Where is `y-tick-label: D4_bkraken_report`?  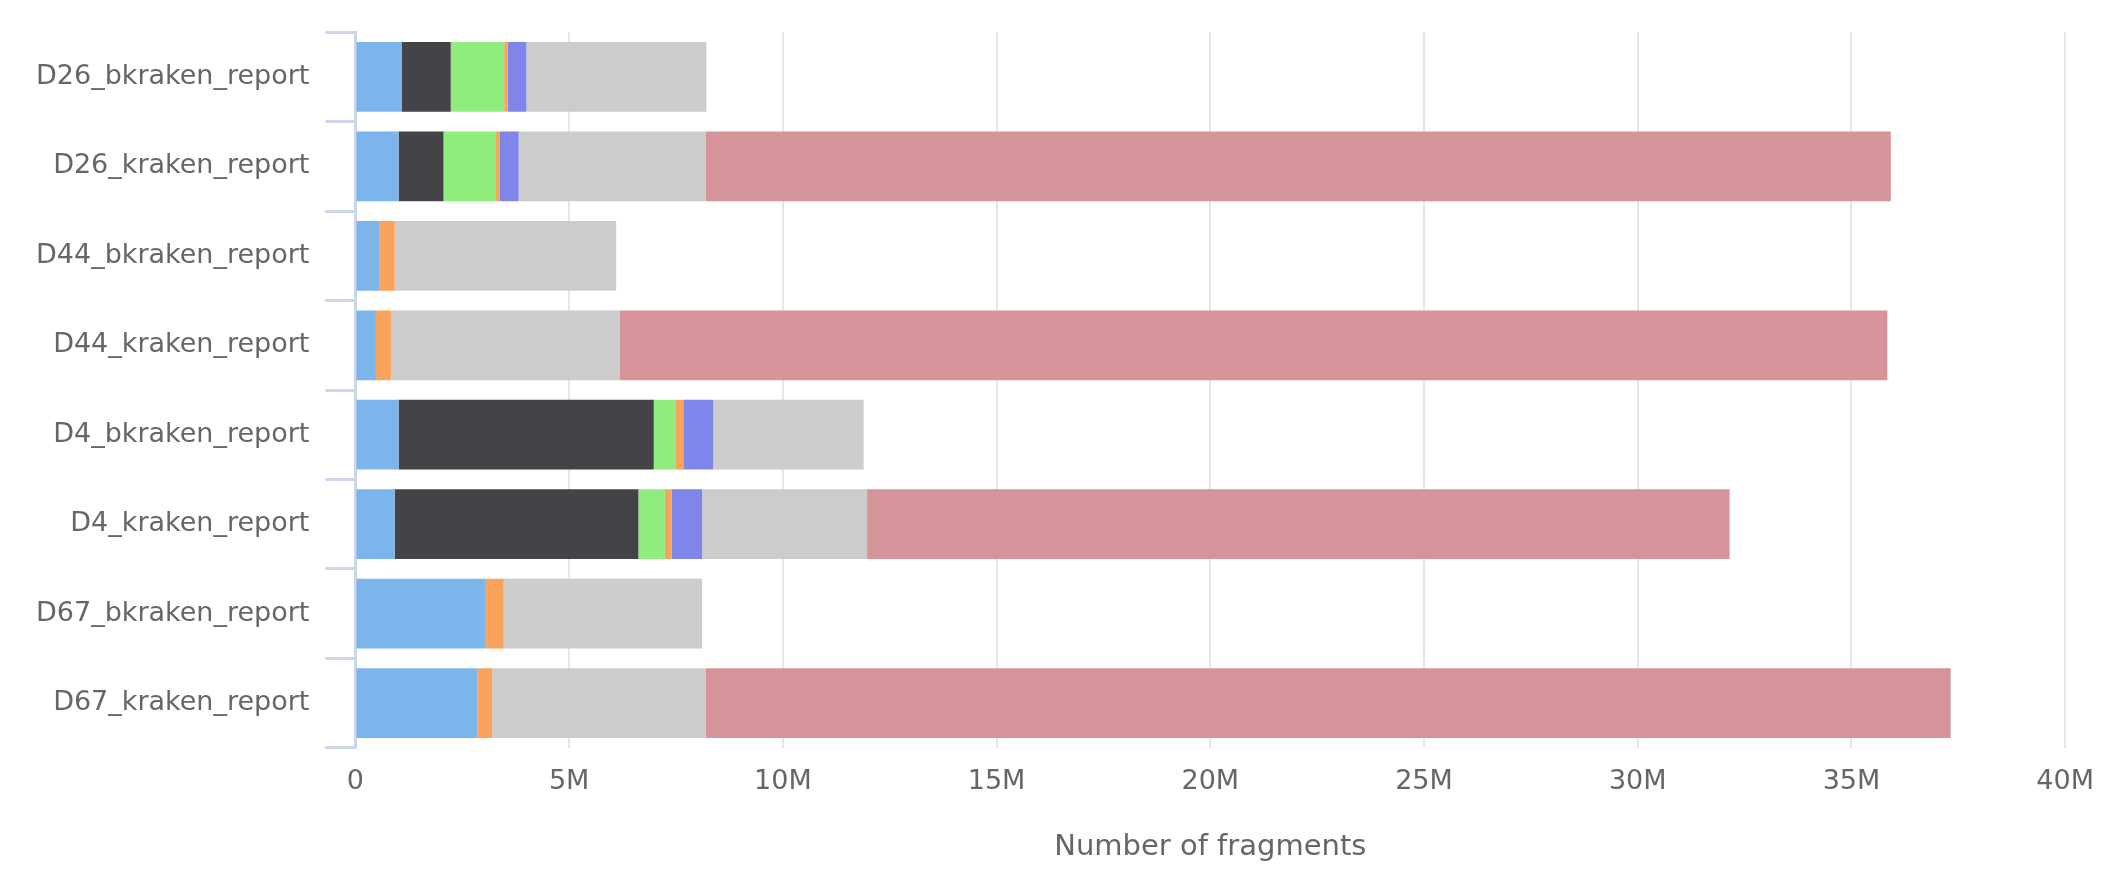
y-tick-label: D4_bkraken_report is located at coordinates (181, 432).